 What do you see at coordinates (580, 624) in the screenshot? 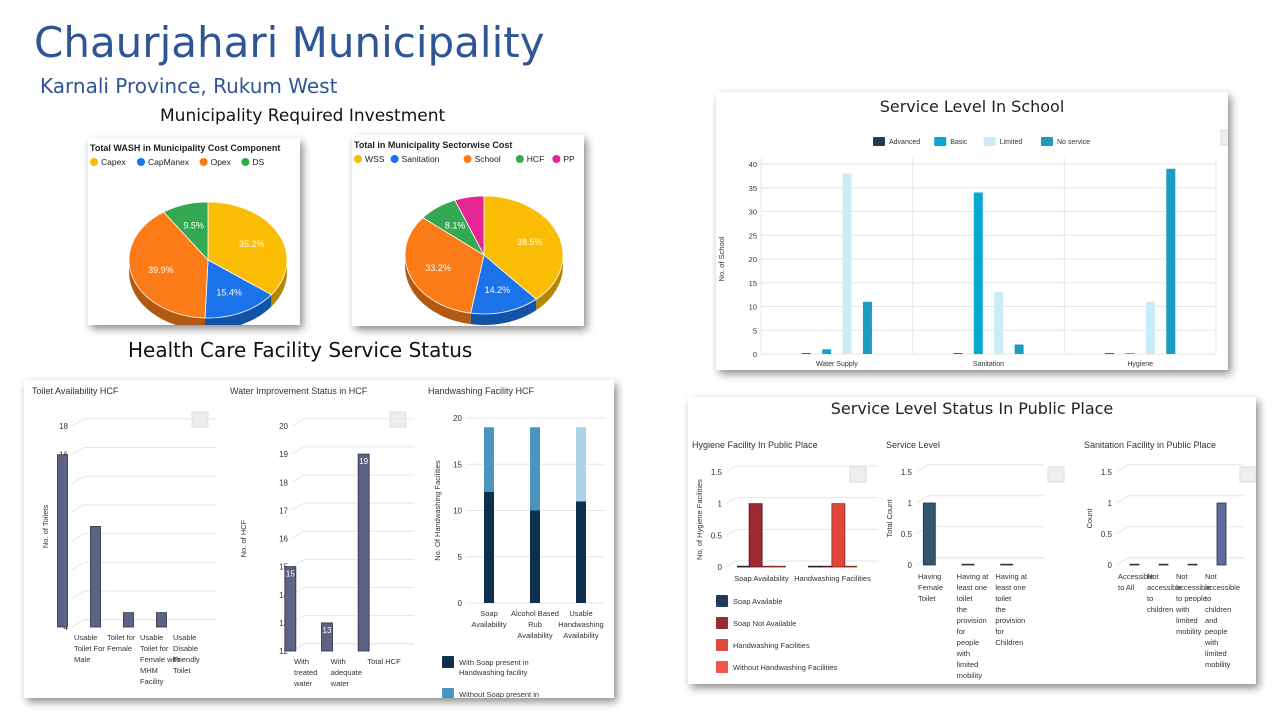
I see `x-tick-label: Usable Handwashing Availability` at bounding box center [580, 624].